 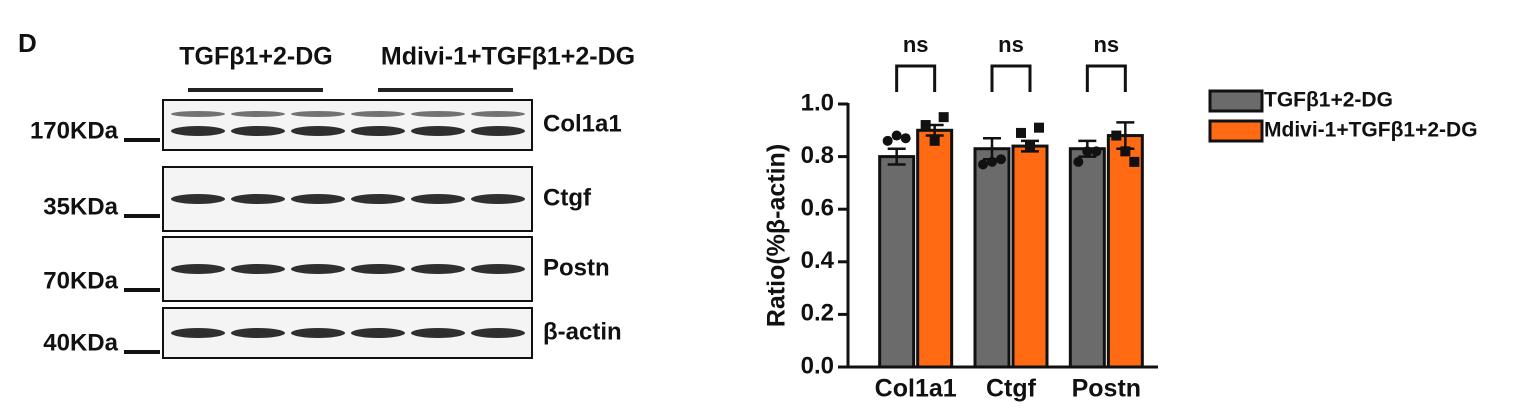 What do you see at coordinates (576, 267) in the screenshot?
I see `protein-label: Postn` at bounding box center [576, 267].